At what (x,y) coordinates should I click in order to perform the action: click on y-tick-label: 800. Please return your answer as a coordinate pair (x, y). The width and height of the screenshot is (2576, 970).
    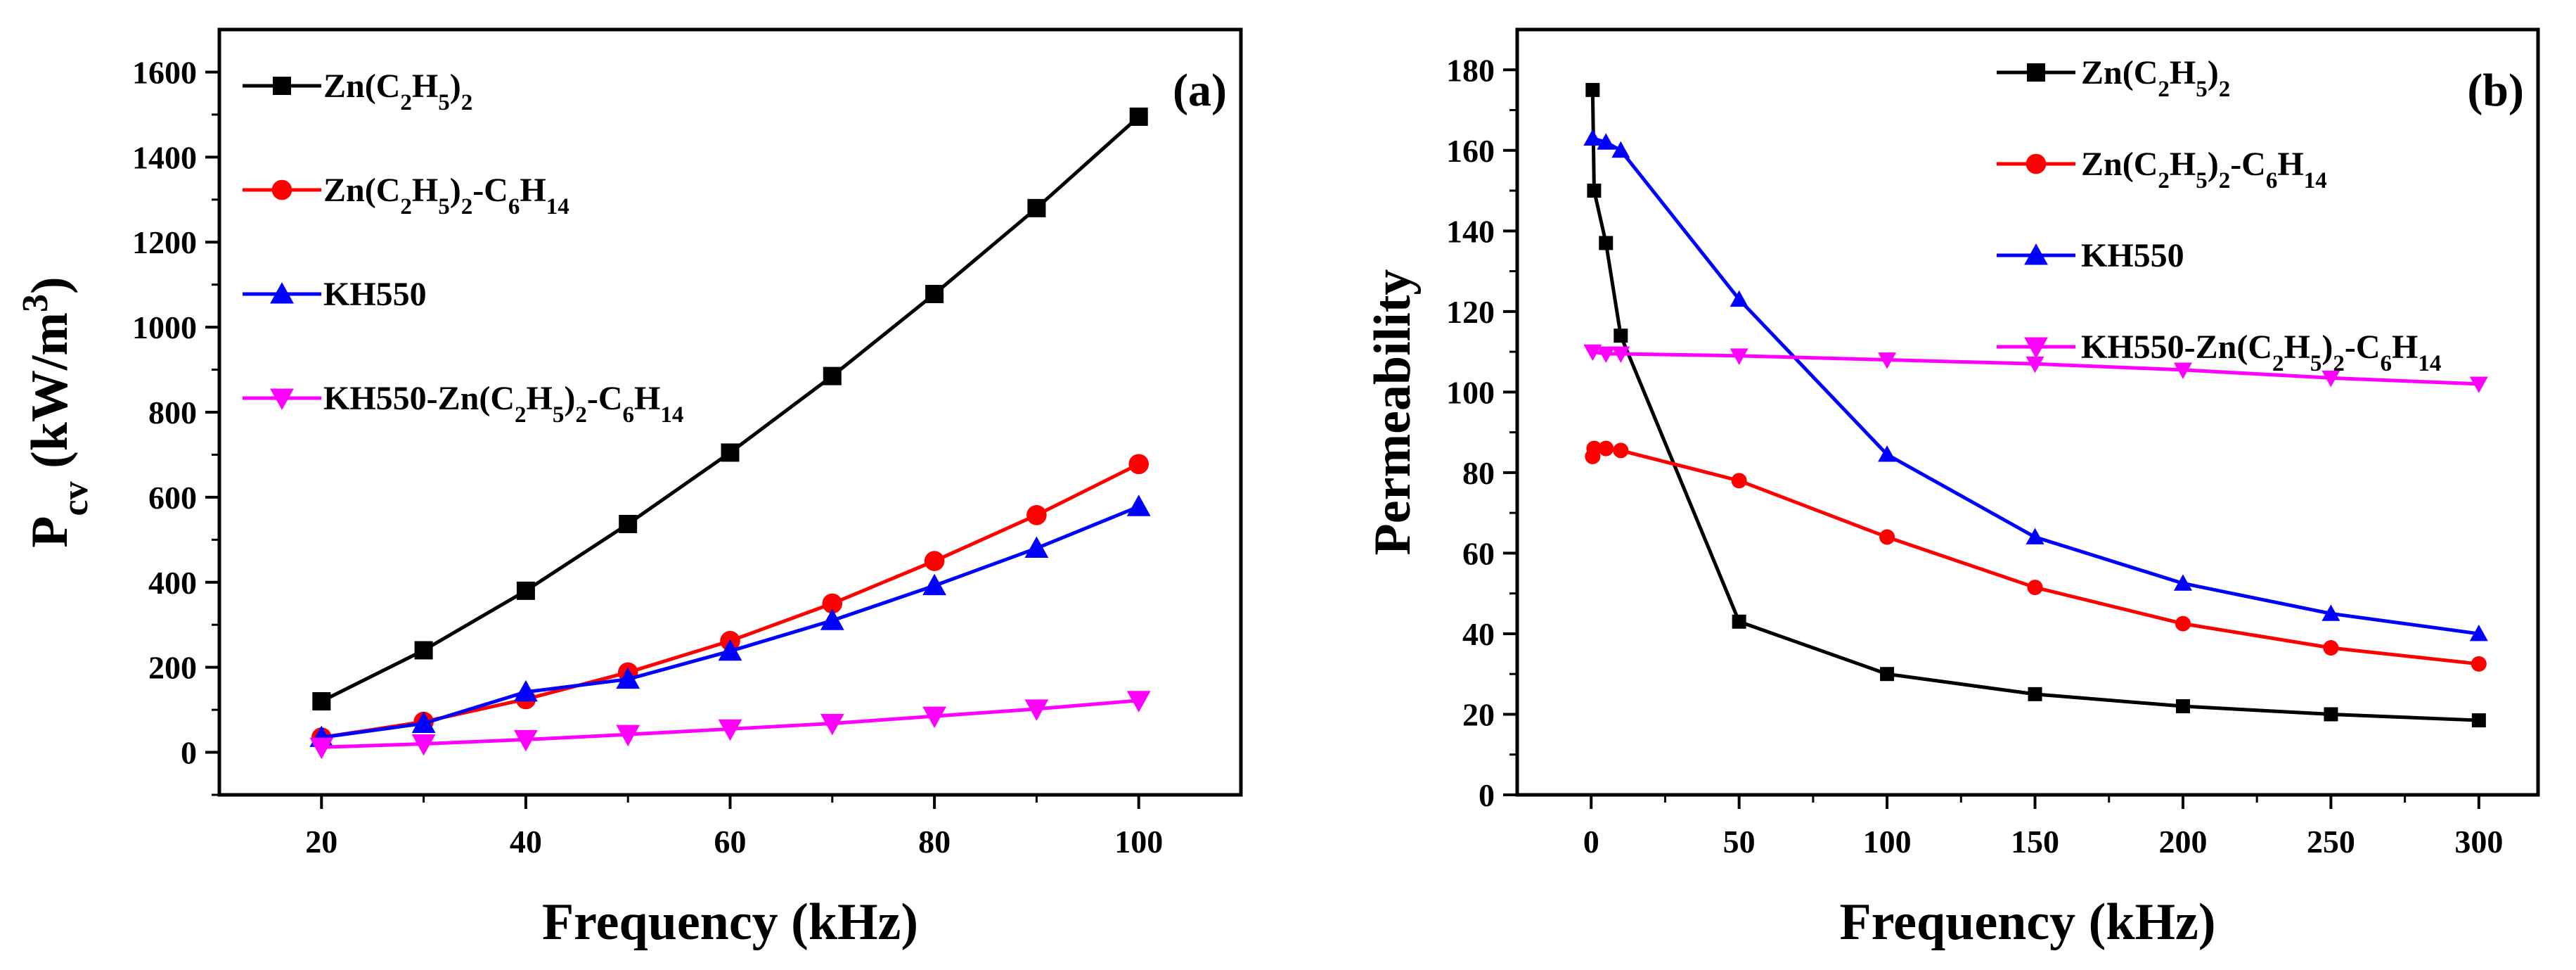
    Looking at the image, I should click on (172, 412).